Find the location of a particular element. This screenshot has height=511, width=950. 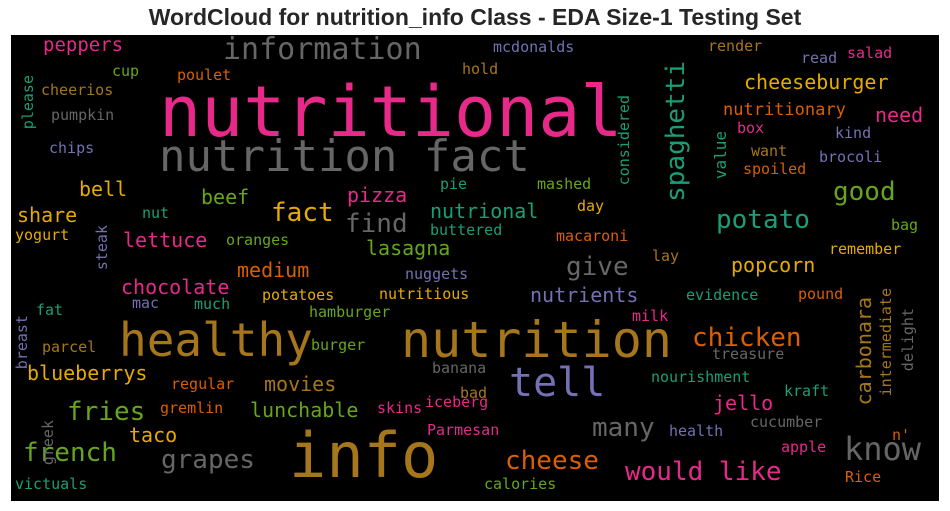

word-nourishment: nourishment is located at coordinates (701, 377).